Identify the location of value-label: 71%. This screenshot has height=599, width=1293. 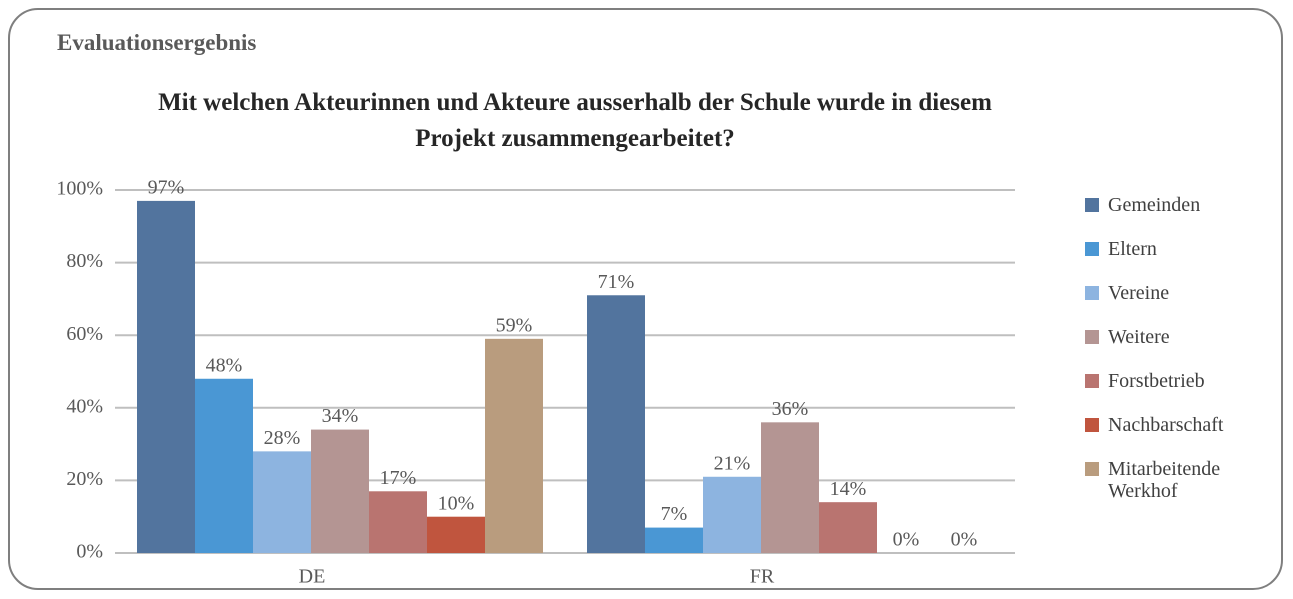
(616, 282).